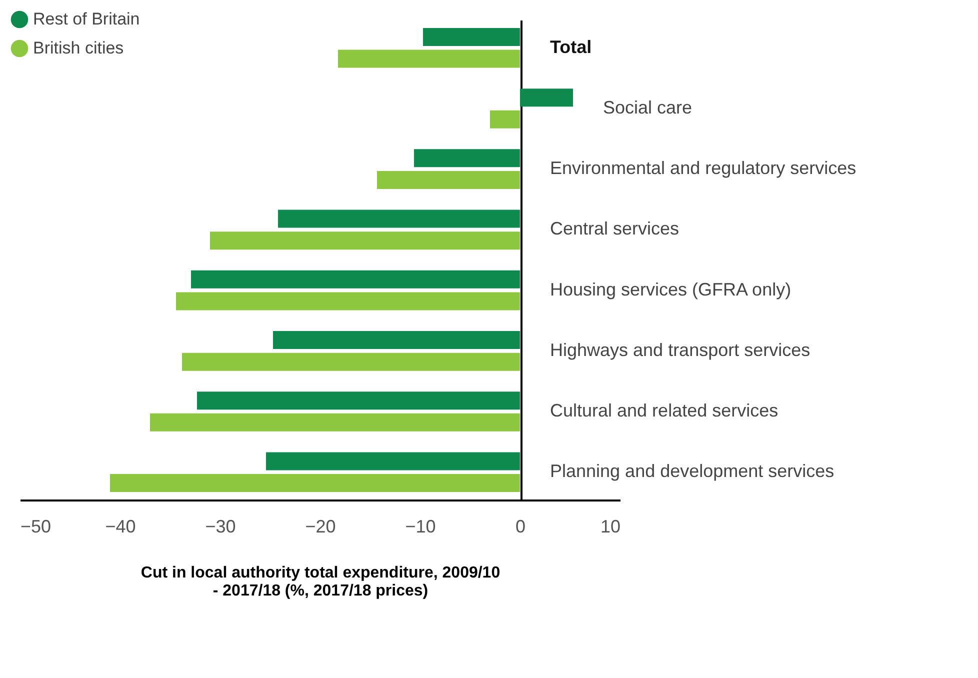 The height and width of the screenshot is (678, 978). Describe the element at coordinates (692, 471) in the screenshot. I see `y-tick-label: Planning and development services` at that location.